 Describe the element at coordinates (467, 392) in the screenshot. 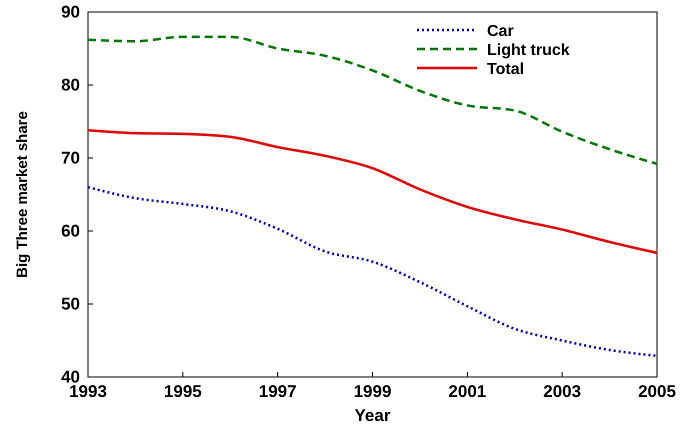

I see `x-tick-label: 2001` at that location.